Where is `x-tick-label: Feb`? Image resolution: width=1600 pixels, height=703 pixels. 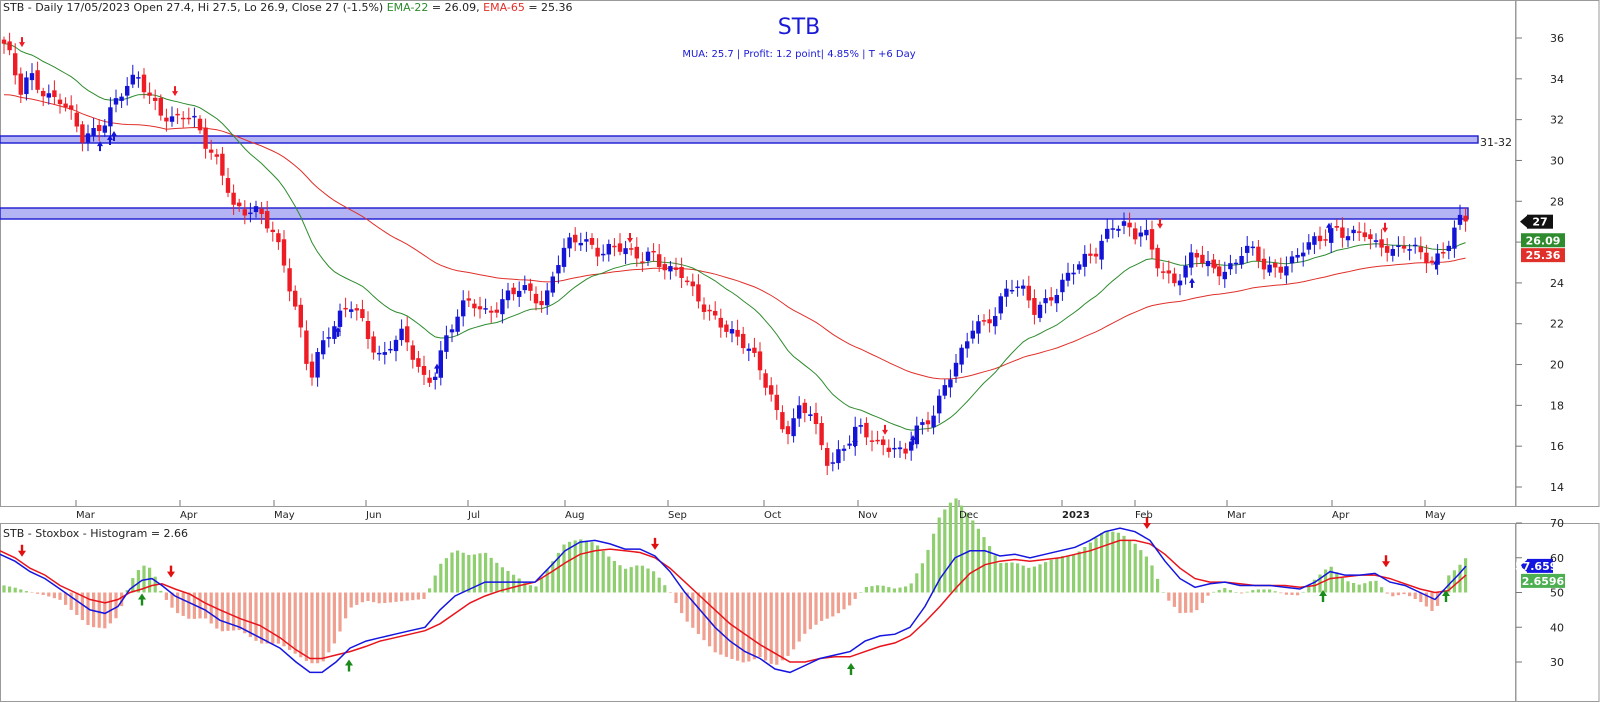 x-tick-label: Feb is located at coordinates (1144, 515).